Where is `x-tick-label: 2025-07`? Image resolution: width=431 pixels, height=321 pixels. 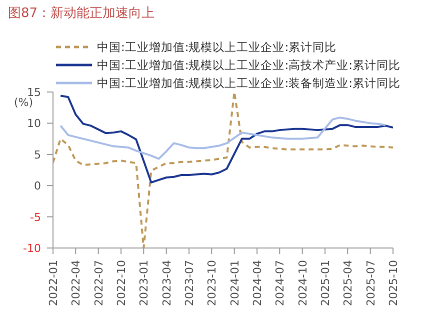 x-tick-label: 2025-07 is located at coordinates (371, 283).